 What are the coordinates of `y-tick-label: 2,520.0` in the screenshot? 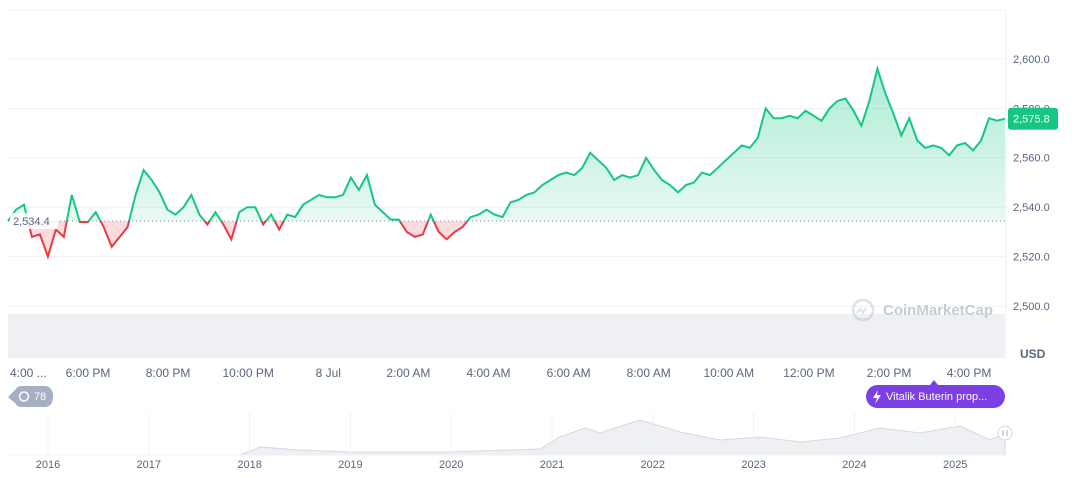 It's located at (1031, 258).